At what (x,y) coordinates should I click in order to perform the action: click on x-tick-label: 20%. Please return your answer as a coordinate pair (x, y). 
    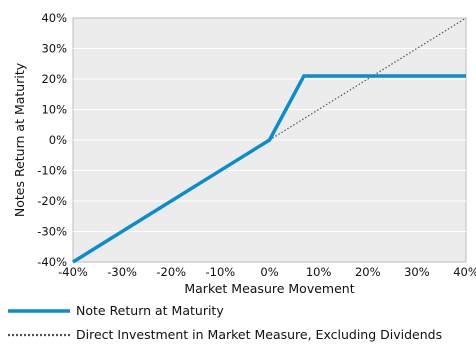
    Looking at the image, I should click on (368, 272).